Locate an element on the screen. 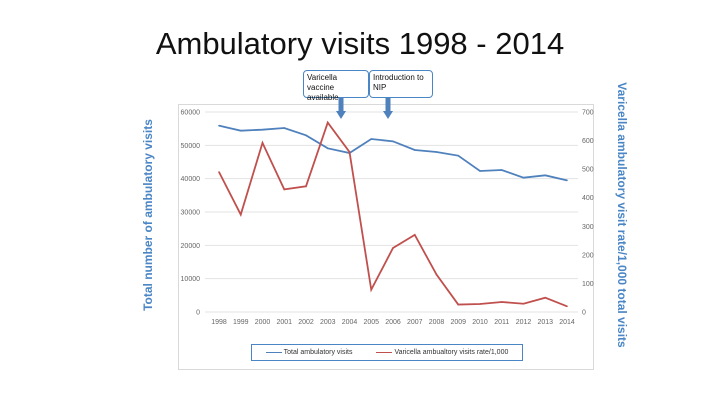  x-tick-label: 1998 is located at coordinates (219, 322).